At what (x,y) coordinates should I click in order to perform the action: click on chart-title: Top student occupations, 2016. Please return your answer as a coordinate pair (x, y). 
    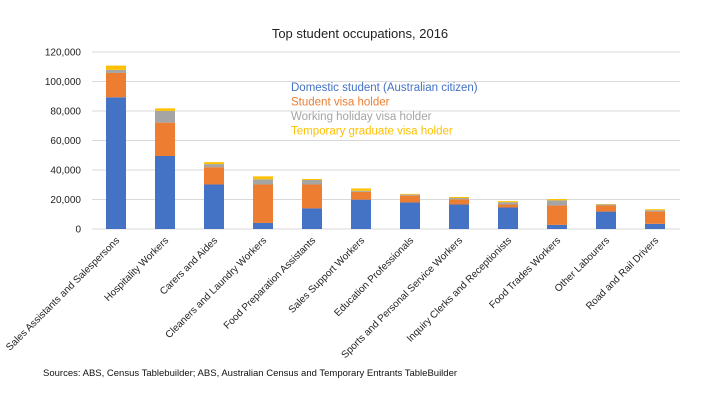
    Looking at the image, I should click on (360, 33).